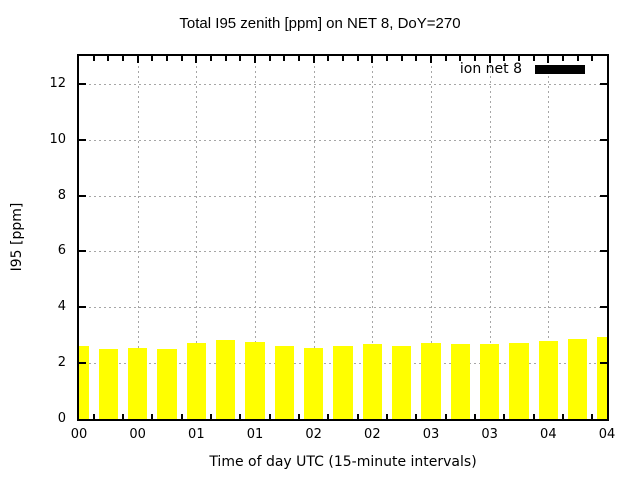 Image resolution: width=640 pixels, height=480 pixels. Describe the element at coordinates (343, 55) in the screenshot. I see `plot-border-top` at that location.